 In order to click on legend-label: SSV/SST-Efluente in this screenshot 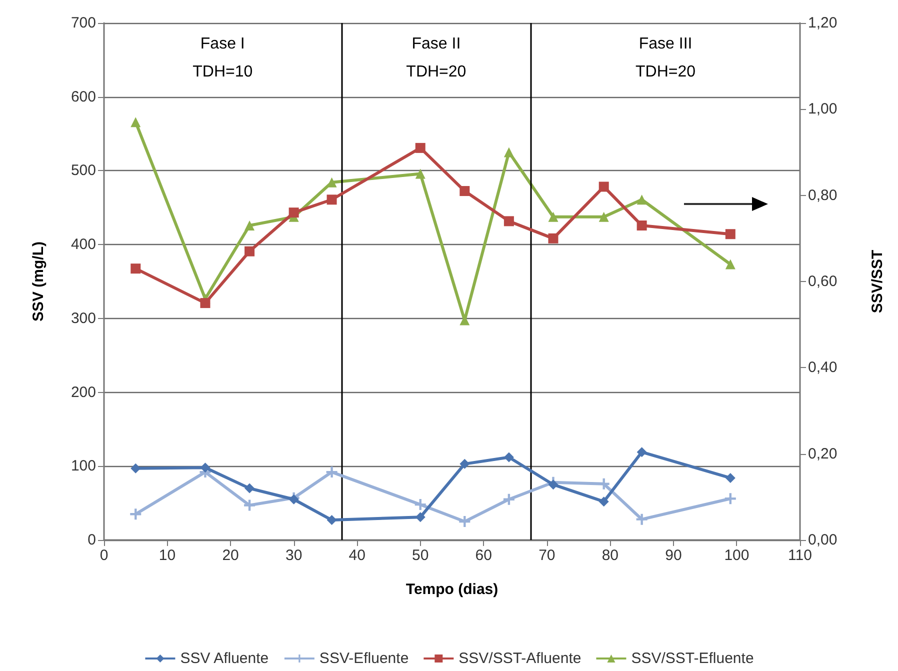, I will do `click(692, 658)`.